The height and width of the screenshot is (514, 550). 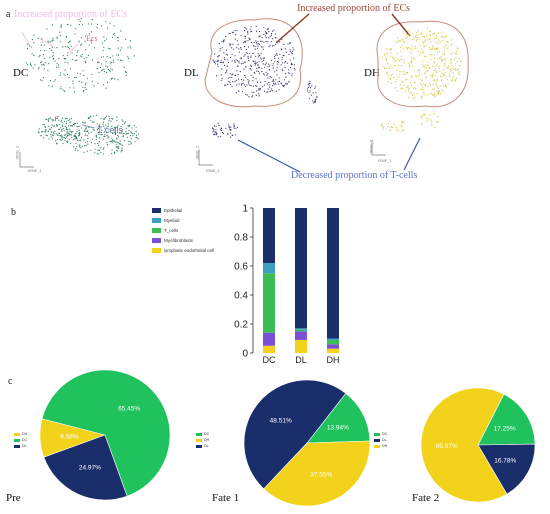 What do you see at coordinates (92, 38) in the screenshot?
I see `ecs-label: Ecs` at bounding box center [92, 38].